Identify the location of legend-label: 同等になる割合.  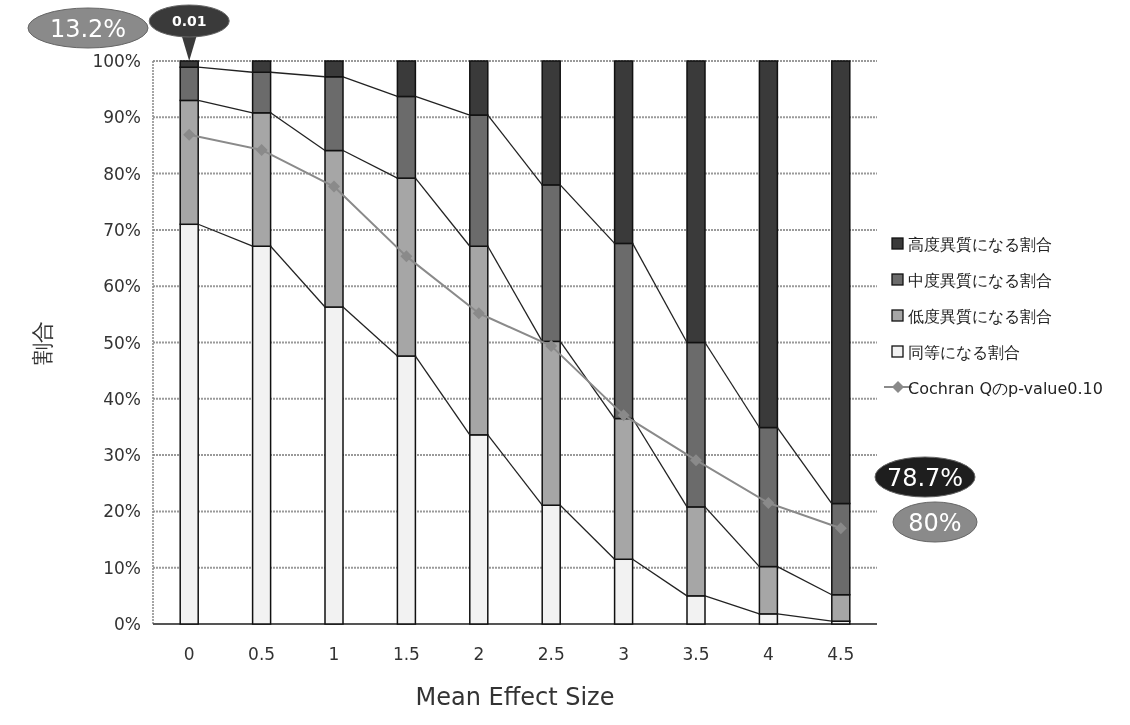
(964, 353).